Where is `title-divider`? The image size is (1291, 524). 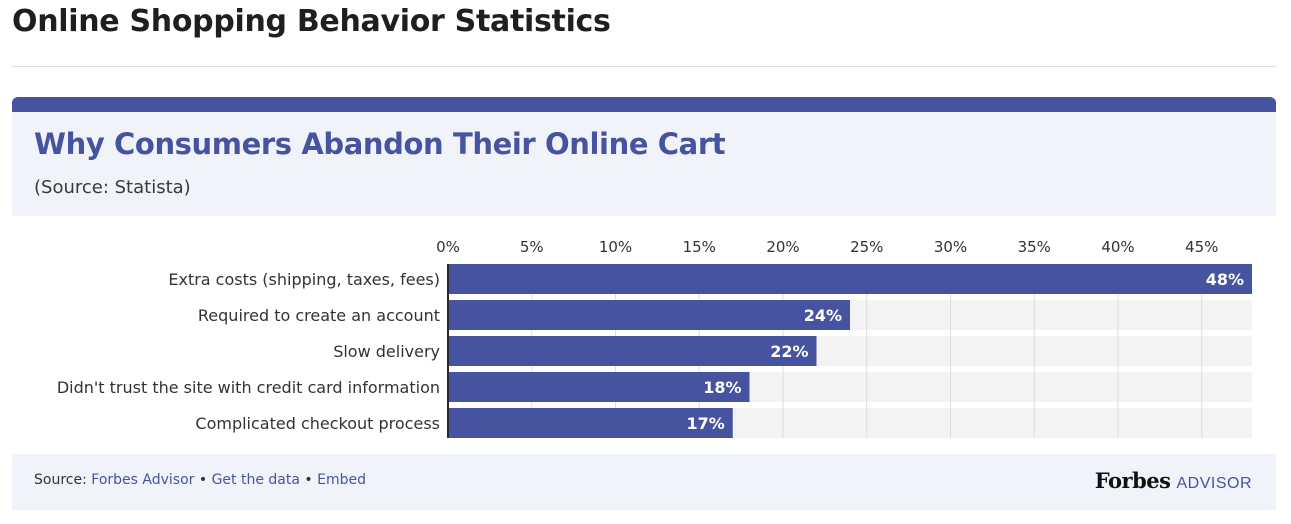 title-divider is located at coordinates (644, 66).